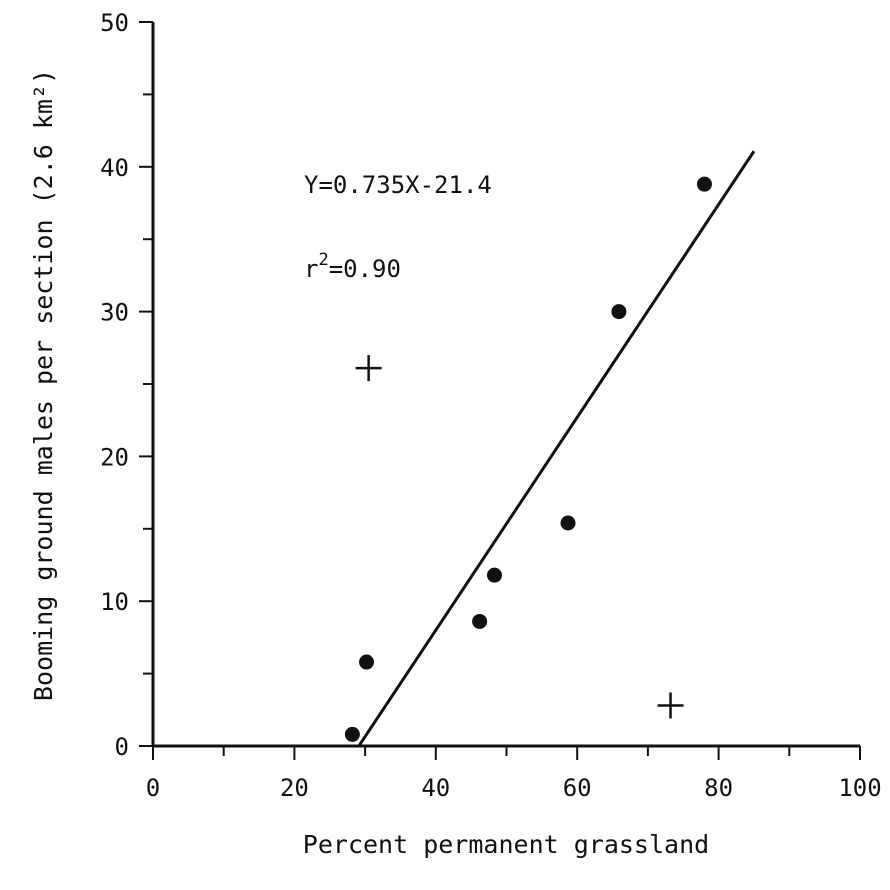 This screenshot has width=890, height=890. I want to click on x-tick-label: 20, so click(294, 788).